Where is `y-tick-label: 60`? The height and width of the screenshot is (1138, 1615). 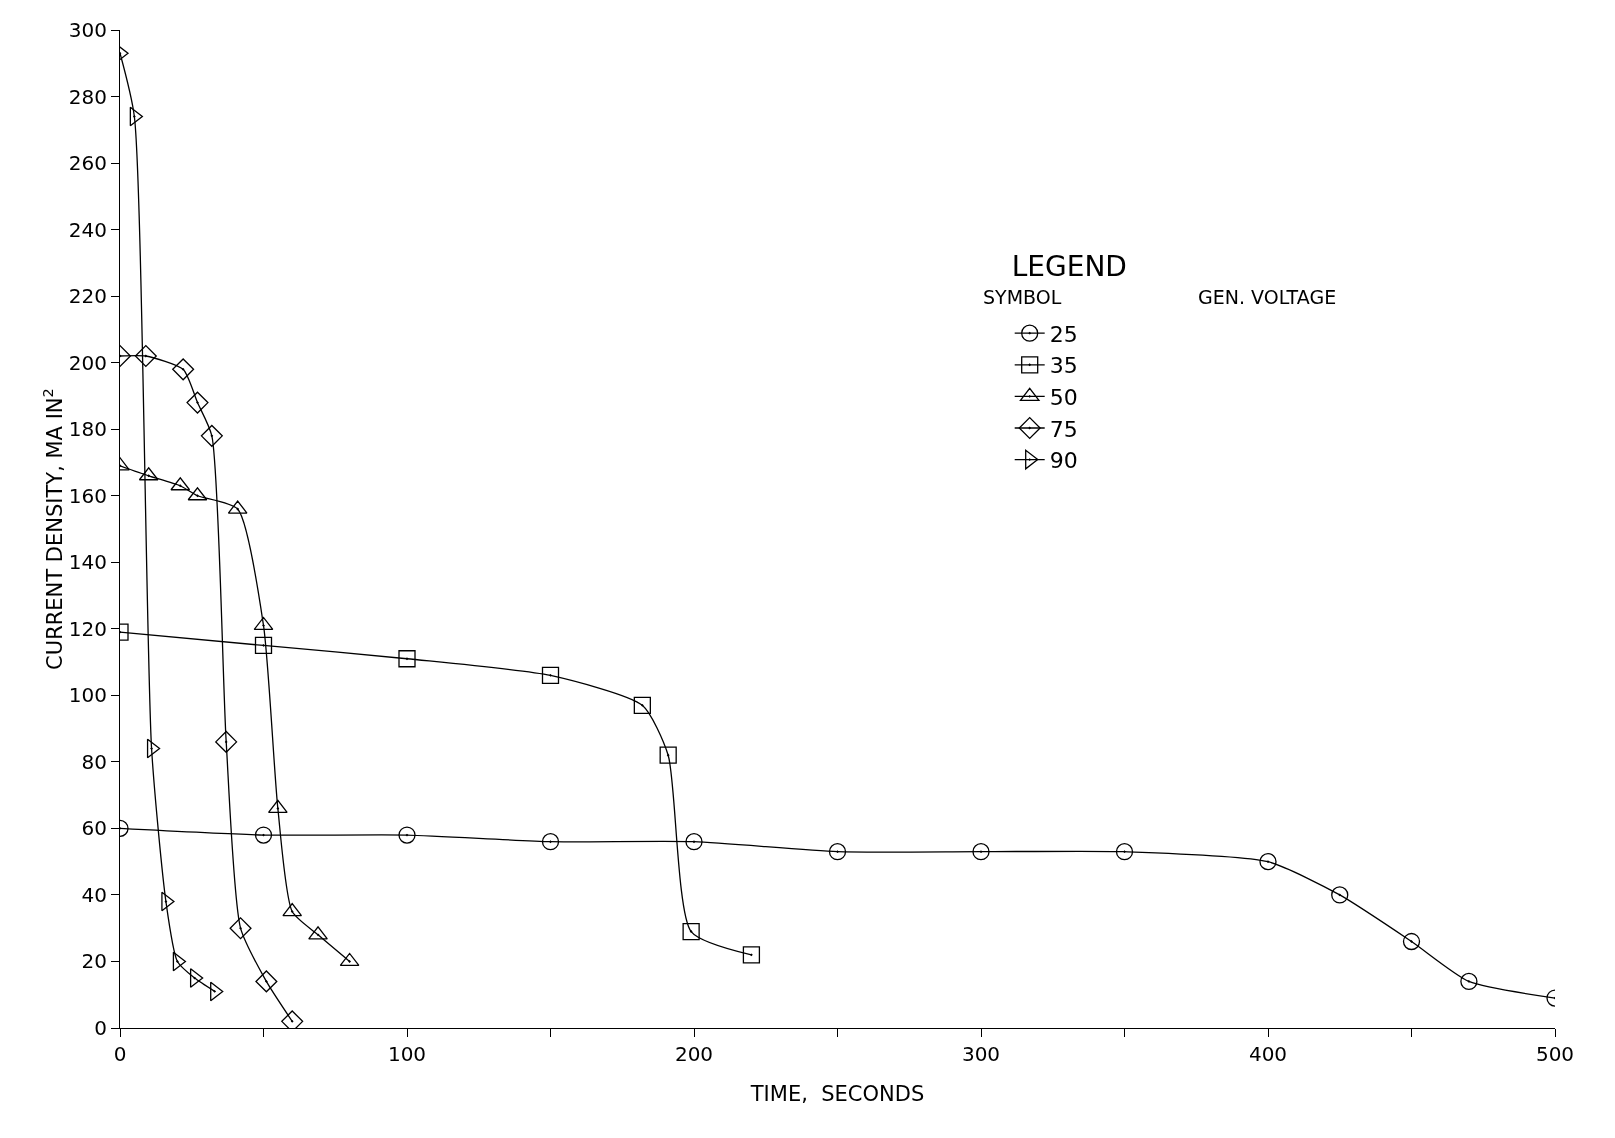 y-tick-label: 60 is located at coordinates (94, 828).